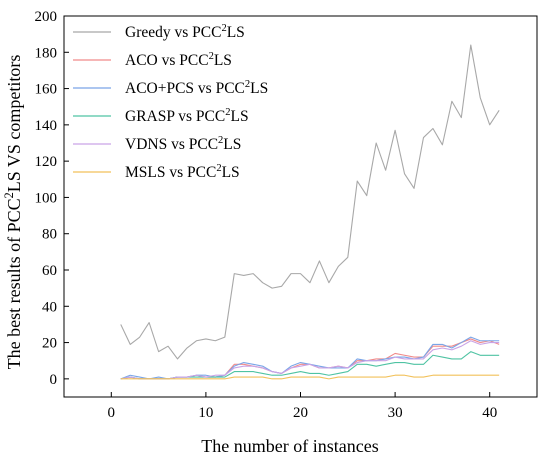 This screenshot has height=463, width=550. I want to click on legend-label: ACO+PCS vs PCC2LS, so click(196, 88).